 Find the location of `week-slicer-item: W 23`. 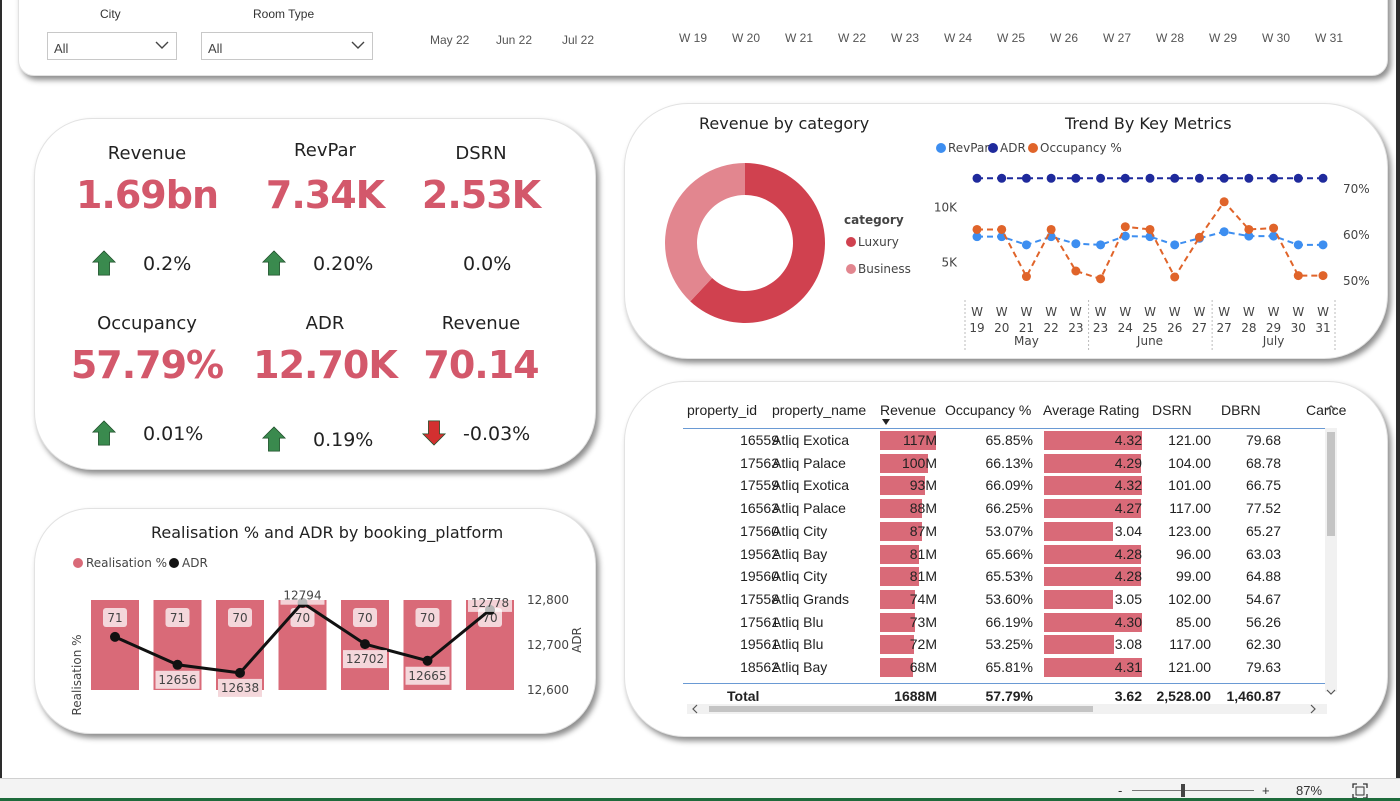

week-slicer-item: W 23 is located at coordinates (905, 38).